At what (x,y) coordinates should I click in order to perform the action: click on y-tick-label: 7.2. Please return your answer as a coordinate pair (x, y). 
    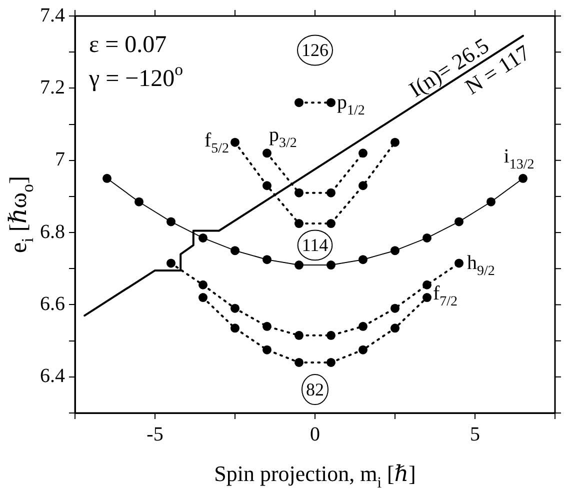
    Looking at the image, I should click on (52, 87).